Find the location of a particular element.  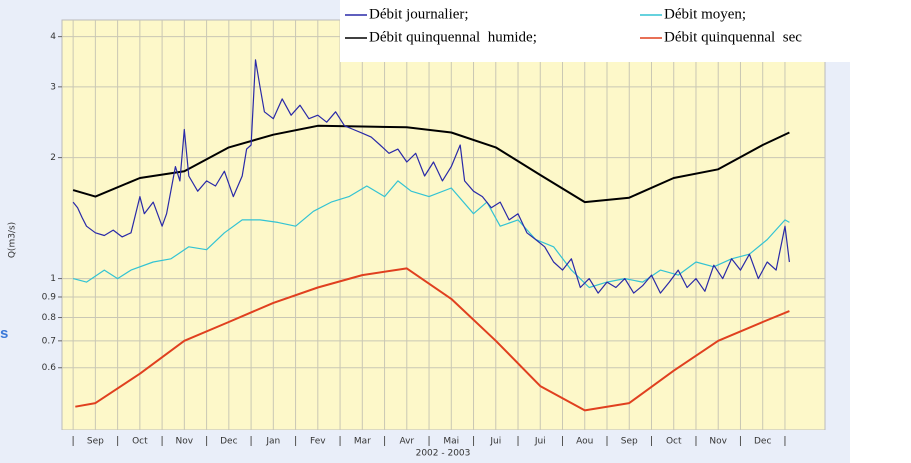

legend-label: Débit journalier; is located at coordinates (419, 14).